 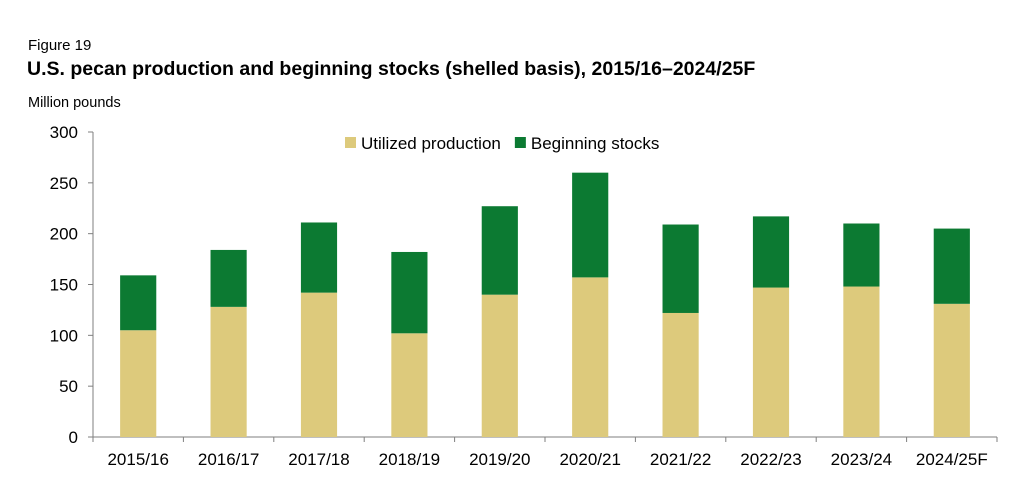 I want to click on y-axis: 0 50 100 150 200 250 300, so click(x=72, y=285).